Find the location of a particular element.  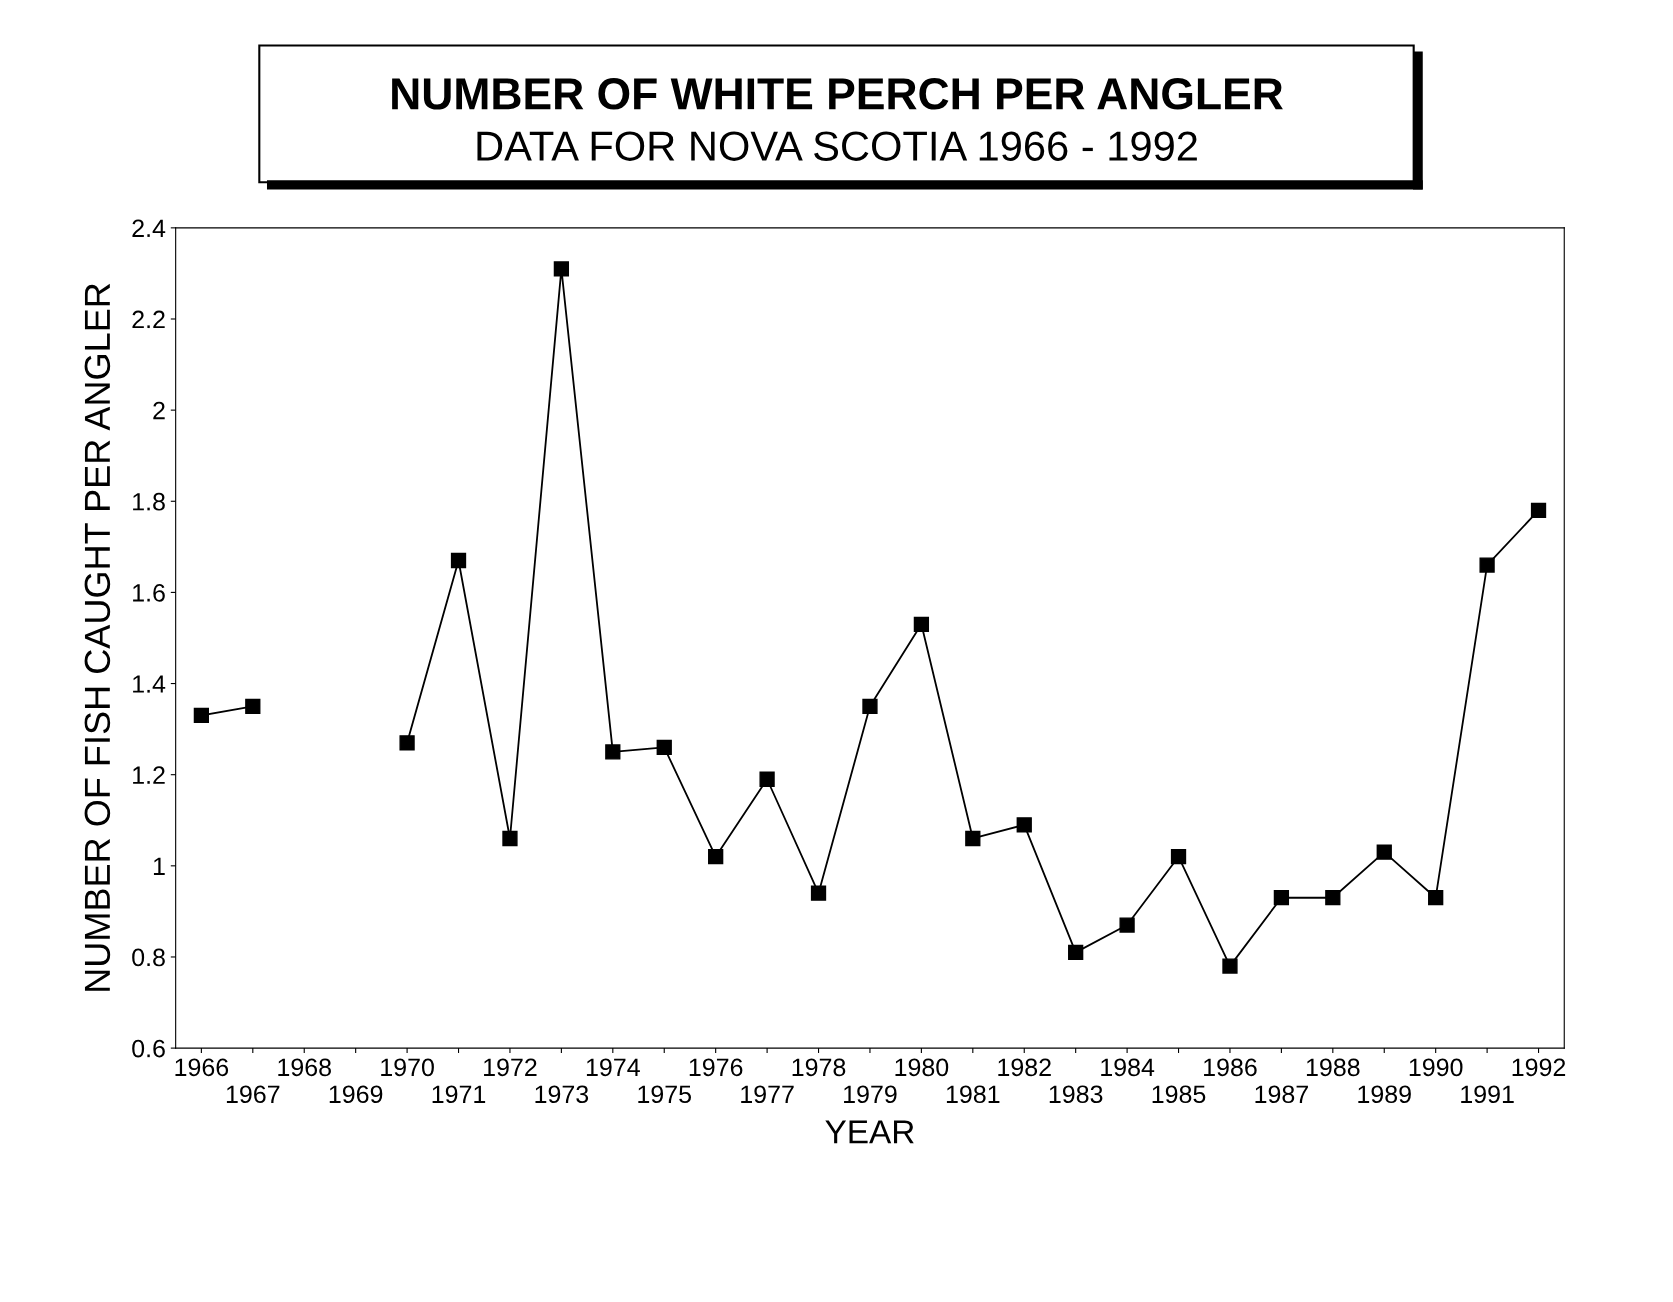

x-tick-label: 1990 is located at coordinates (1436, 1067).